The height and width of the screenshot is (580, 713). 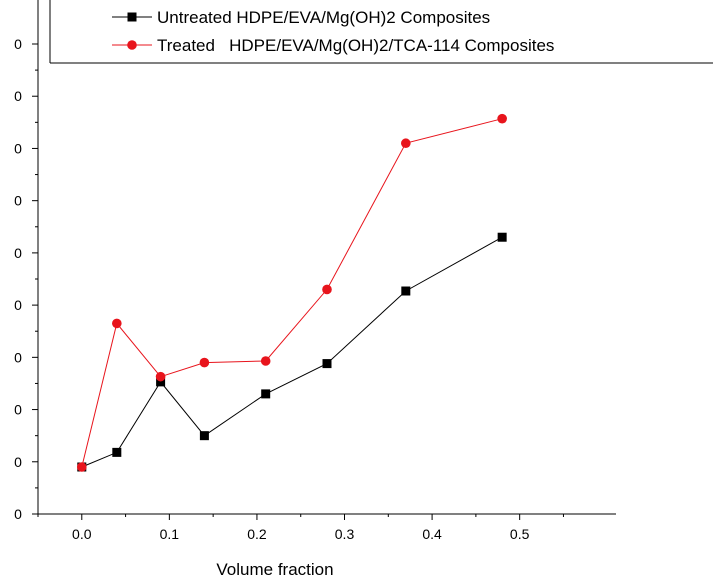 What do you see at coordinates (520, 534) in the screenshot?
I see `x-tick-label: 0.5` at bounding box center [520, 534].